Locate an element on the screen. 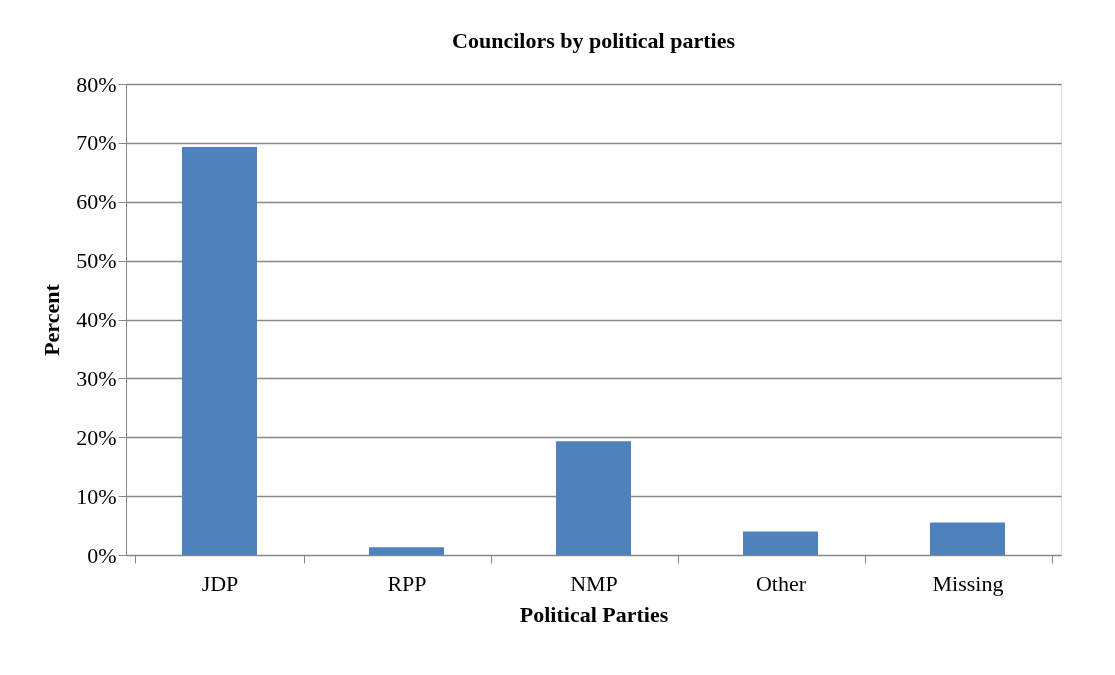 The image size is (1115, 675). y-tick-label: 10% is located at coordinates (96, 496).